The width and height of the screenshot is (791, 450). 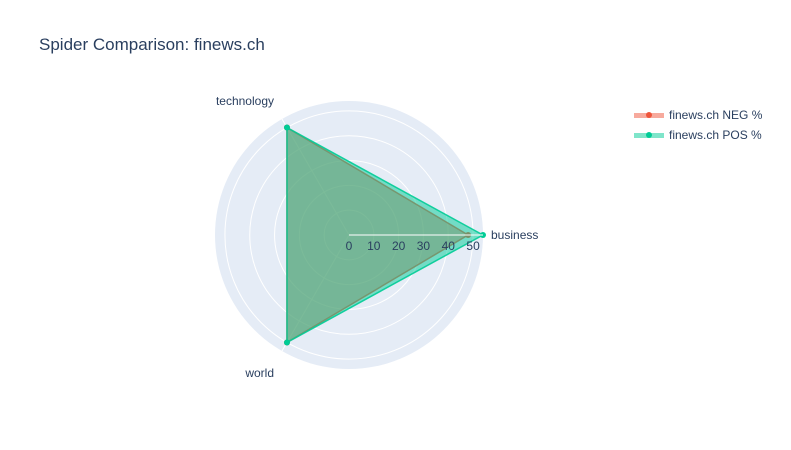 I want to click on category-label-world: world, so click(x=259, y=373).